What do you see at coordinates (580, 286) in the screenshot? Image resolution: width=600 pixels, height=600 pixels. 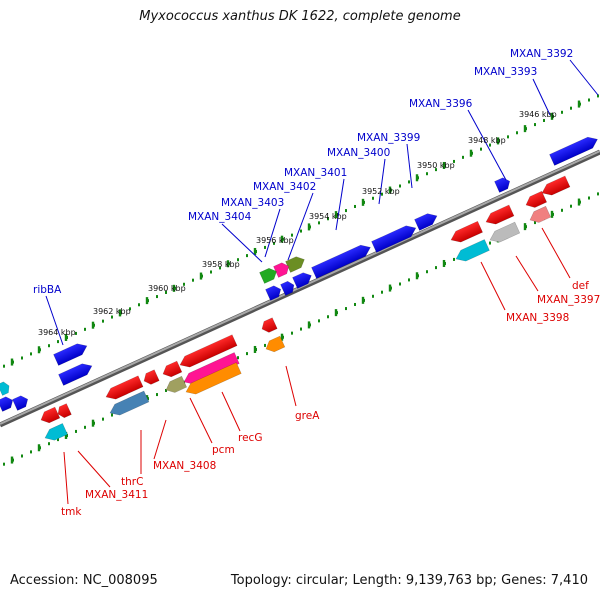 I see `reverse-gene-label: def` at bounding box center [580, 286].